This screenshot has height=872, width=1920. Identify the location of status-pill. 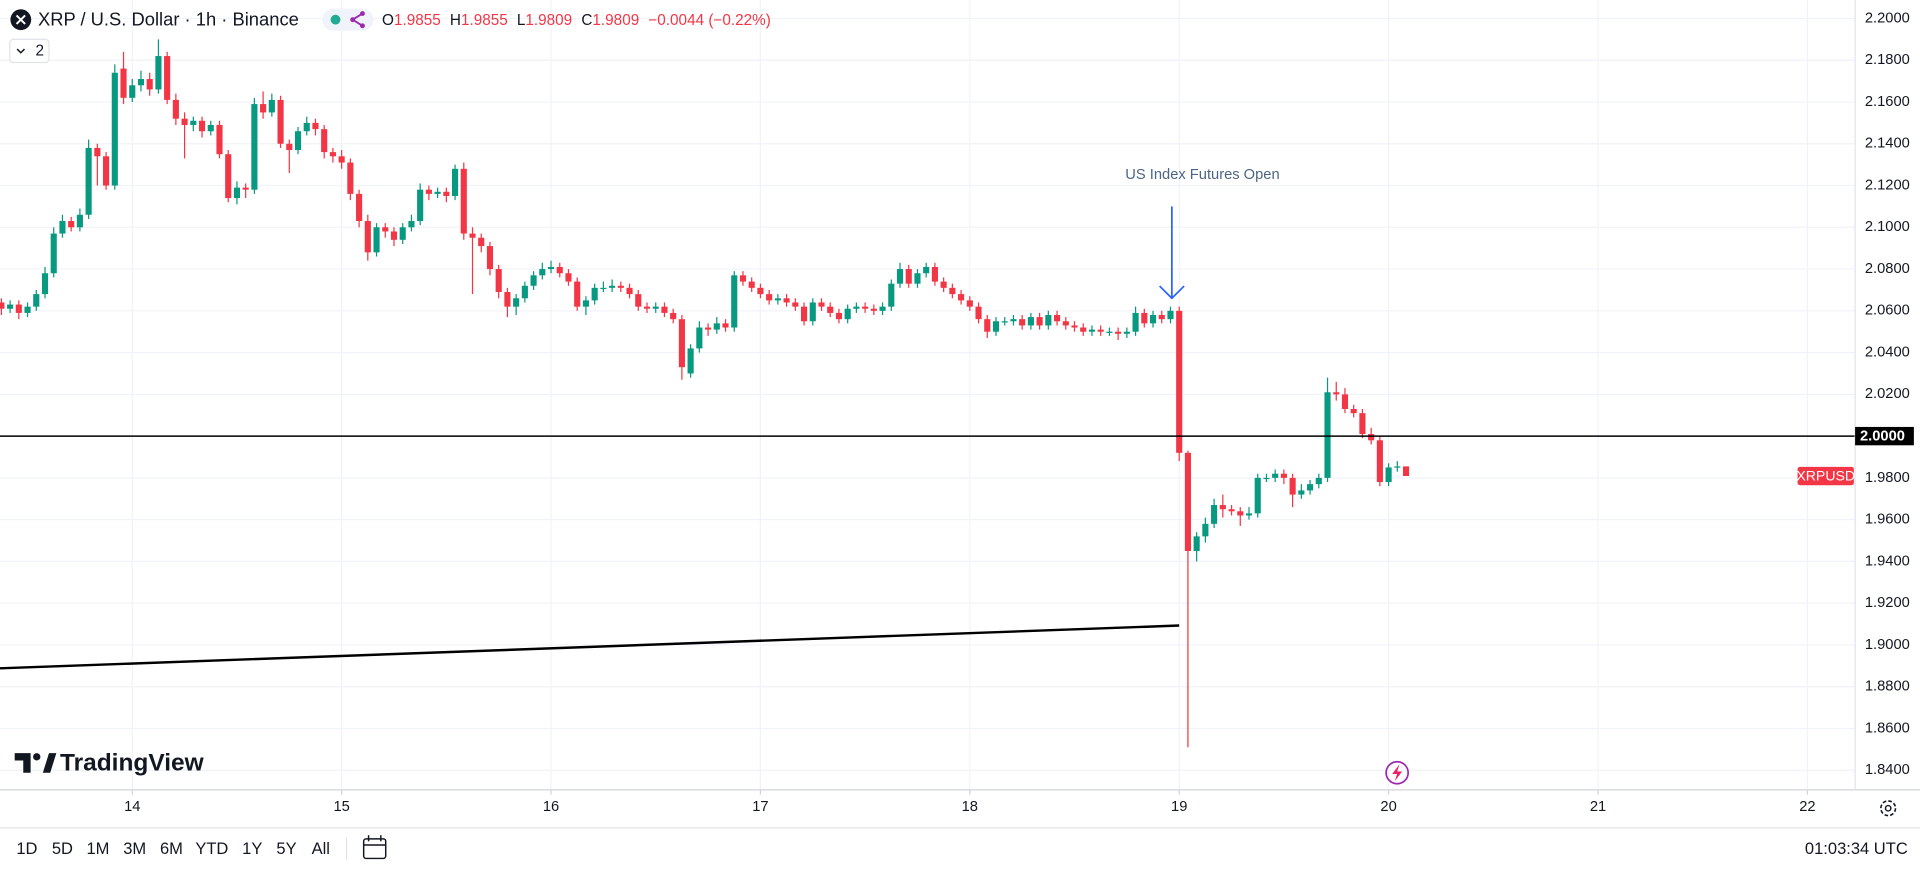
(348, 19).